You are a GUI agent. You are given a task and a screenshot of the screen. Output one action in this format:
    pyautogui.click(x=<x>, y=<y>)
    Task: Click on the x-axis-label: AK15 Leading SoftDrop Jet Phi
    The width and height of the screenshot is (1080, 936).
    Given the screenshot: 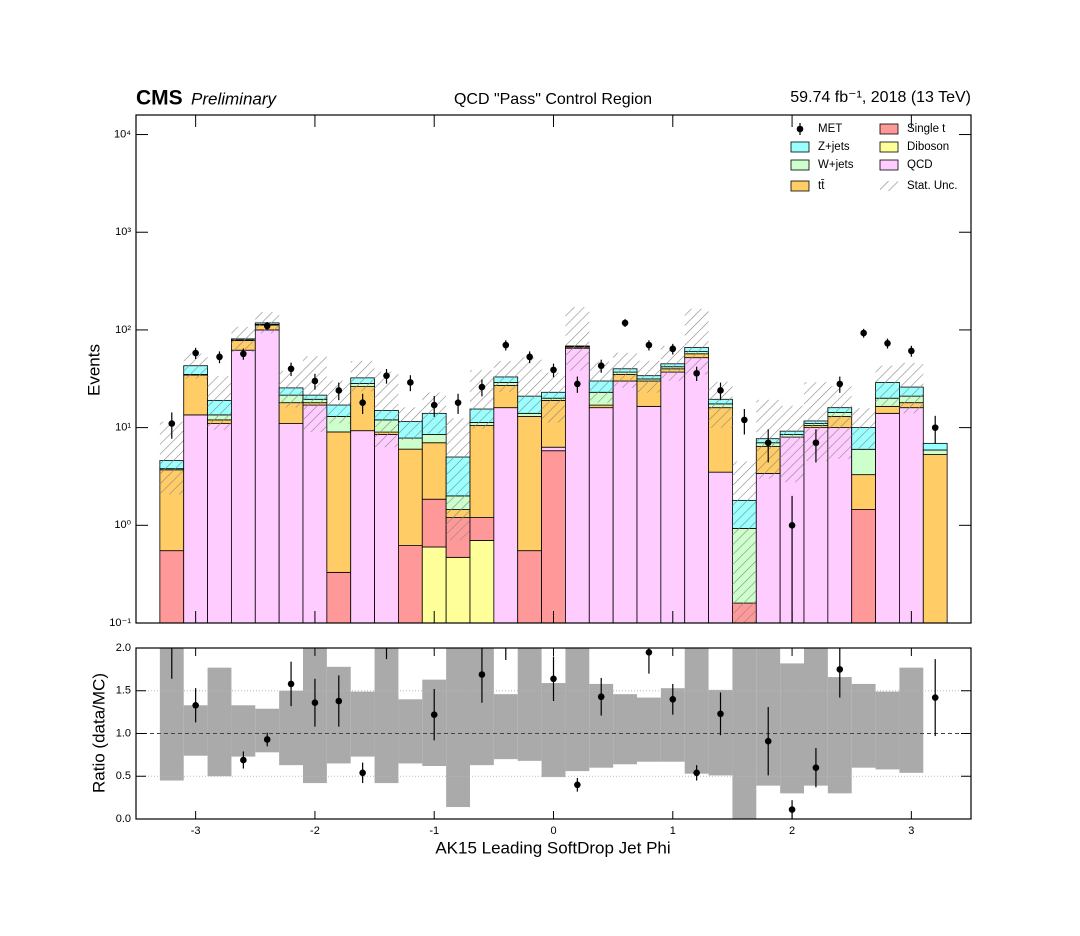 What is the action you would take?
    pyautogui.click(x=552, y=847)
    